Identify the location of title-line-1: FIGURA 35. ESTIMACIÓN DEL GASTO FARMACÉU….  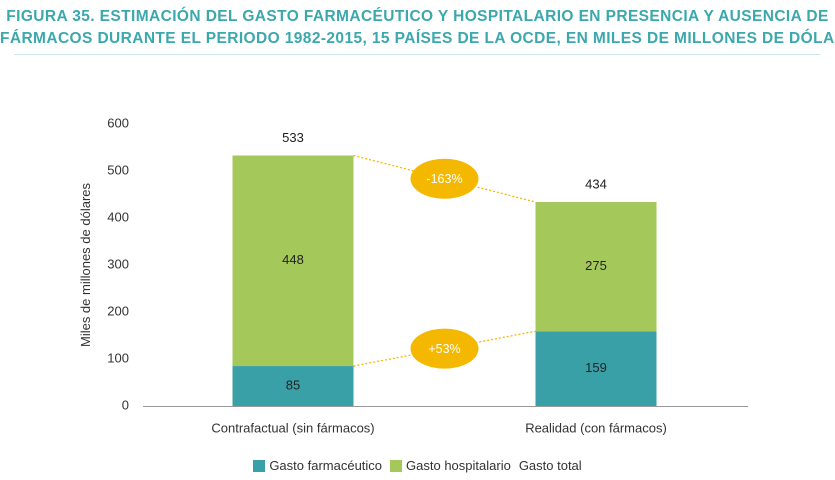
(417, 16).